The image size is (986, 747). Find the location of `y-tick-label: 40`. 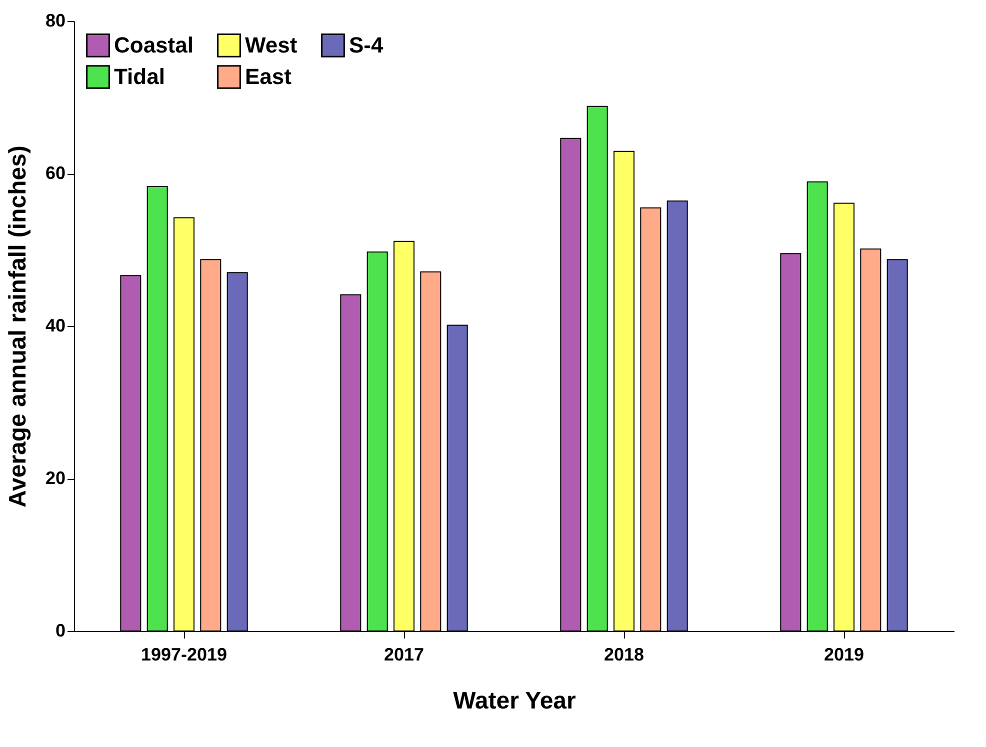

y-tick-label: 40 is located at coordinates (55, 326).